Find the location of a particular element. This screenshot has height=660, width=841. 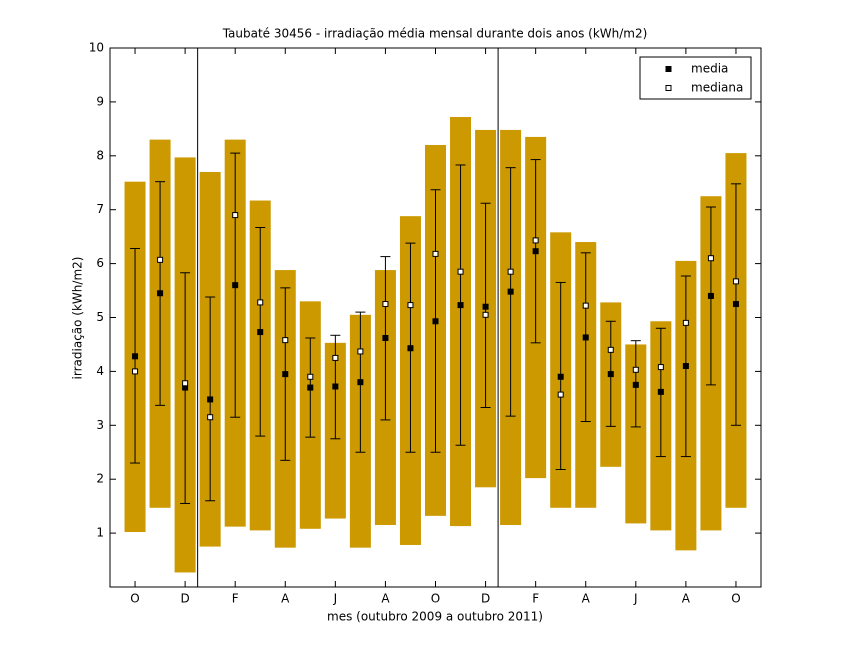

legend-label: mediana is located at coordinates (717, 88).